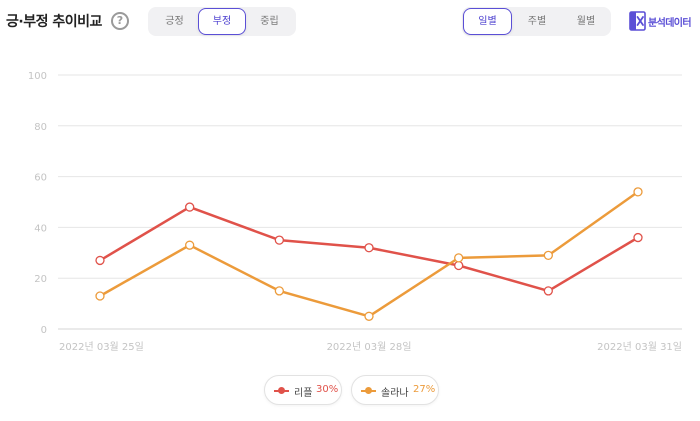 This screenshot has height=421, width=700. What do you see at coordinates (40, 279) in the screenshot?
I see `y-tick-label: 20` at bounding box center [40, 279].